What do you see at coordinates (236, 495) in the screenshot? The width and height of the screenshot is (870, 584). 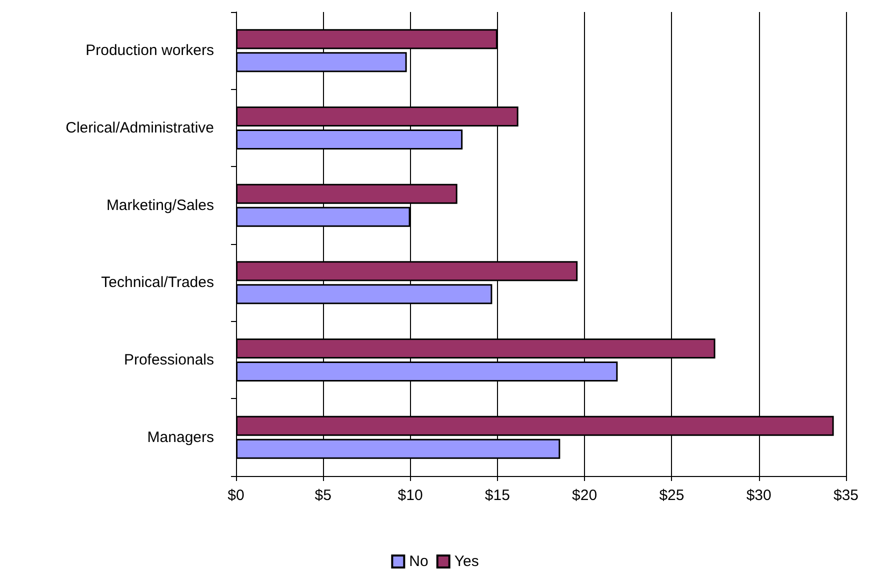 I see `x-tick-label: $0` at bounding box center [236, 495].